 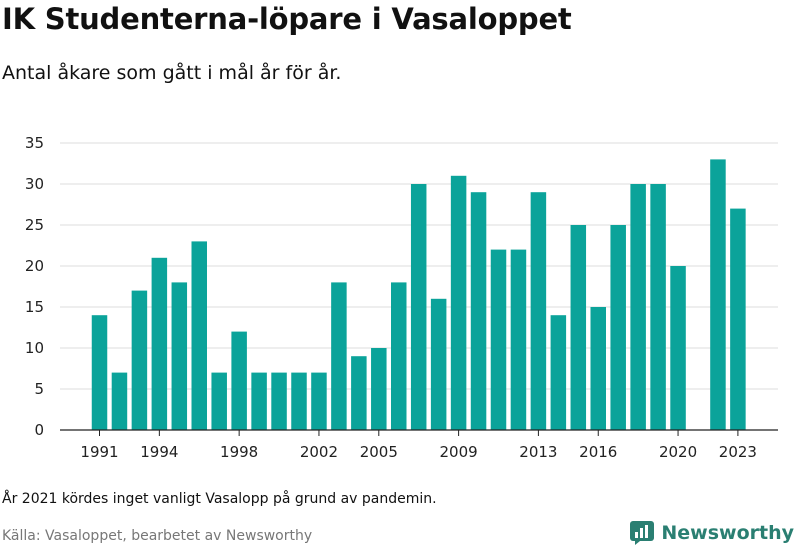 What do you see at coordinates (159, 452) in the screenshot?
I see `x-tick-label: 1994` at bounding box center [159, 452].